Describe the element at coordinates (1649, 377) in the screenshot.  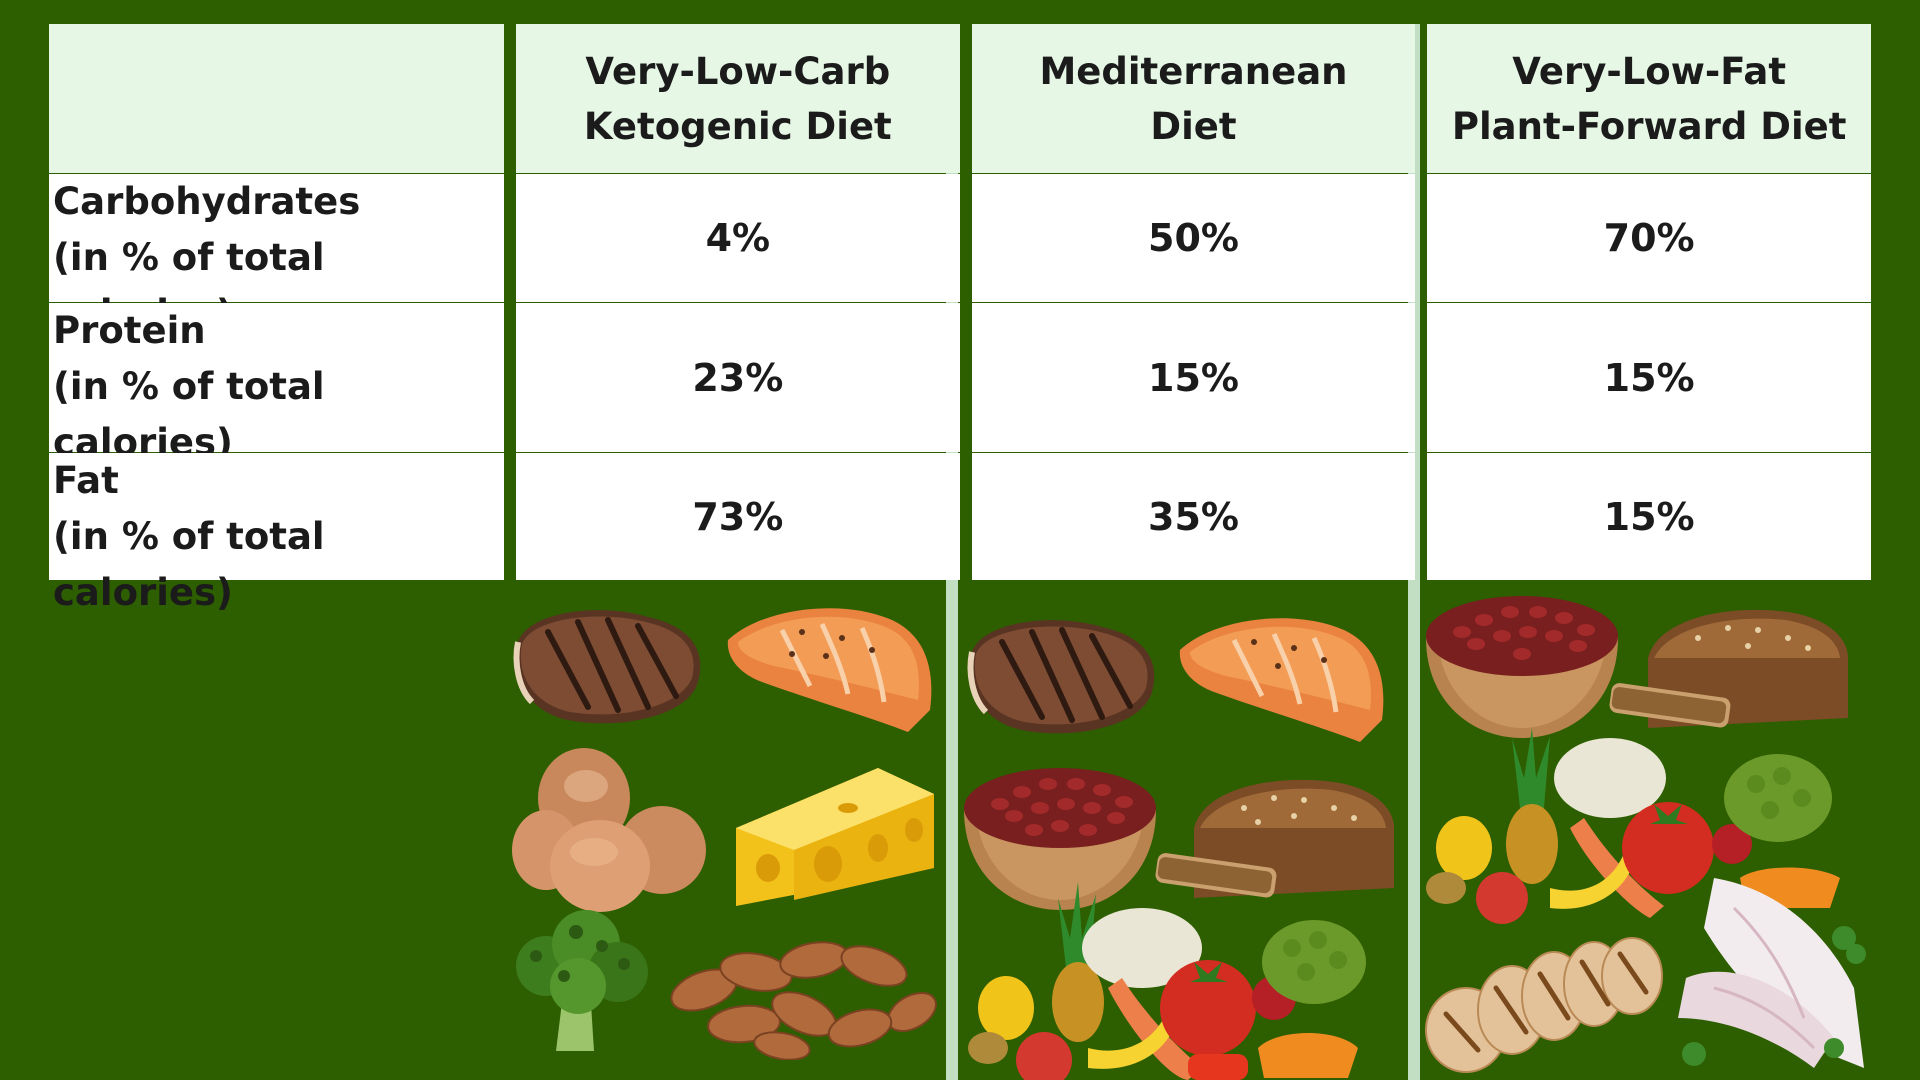
I see `cell-protein-plant-forward: 15%` at that location.